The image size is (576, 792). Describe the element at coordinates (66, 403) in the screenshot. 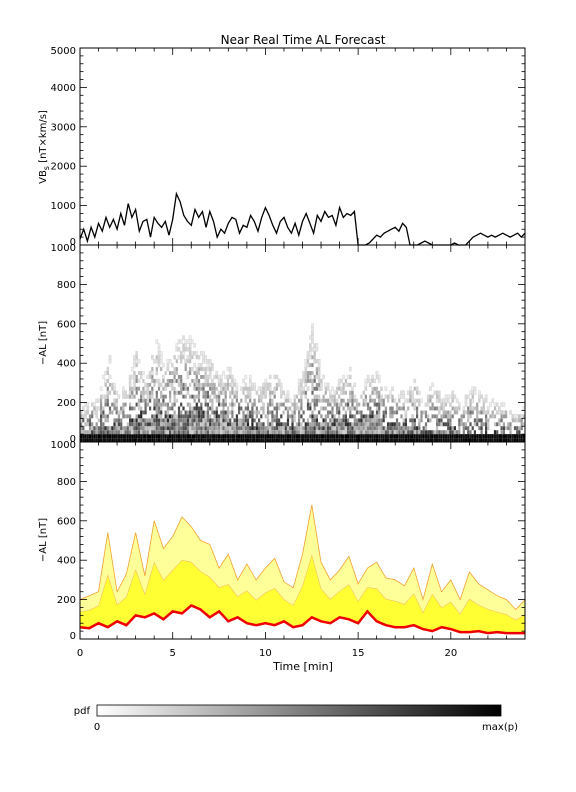

I see `y-tick-label: 200` at that location.